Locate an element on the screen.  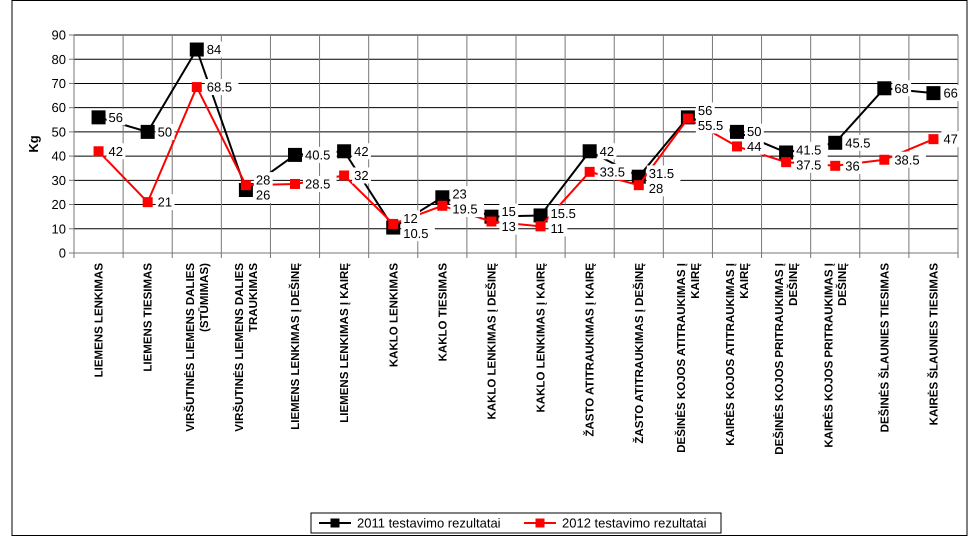
x-tick-label: LIEMENS TIESIMAS is located at coordinates (148, 317).